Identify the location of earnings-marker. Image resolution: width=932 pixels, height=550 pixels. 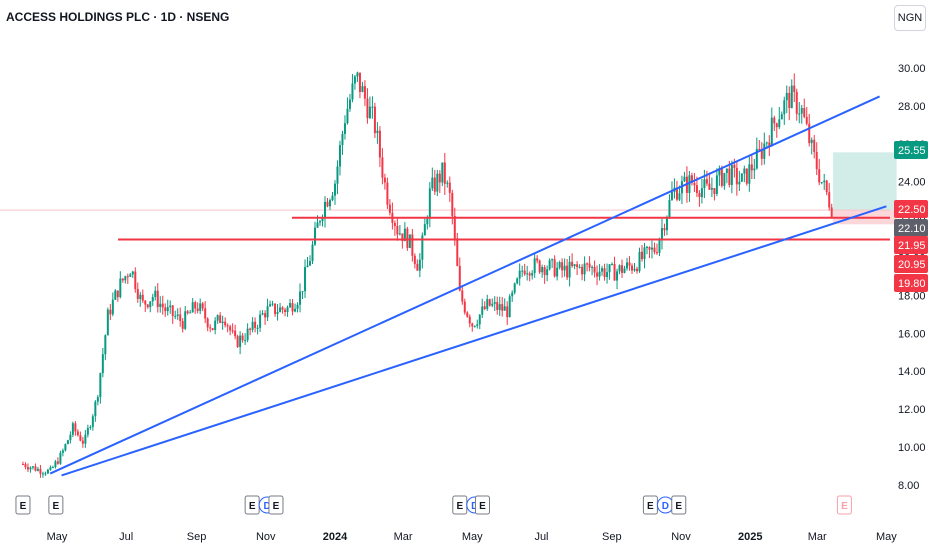
(679, 505).